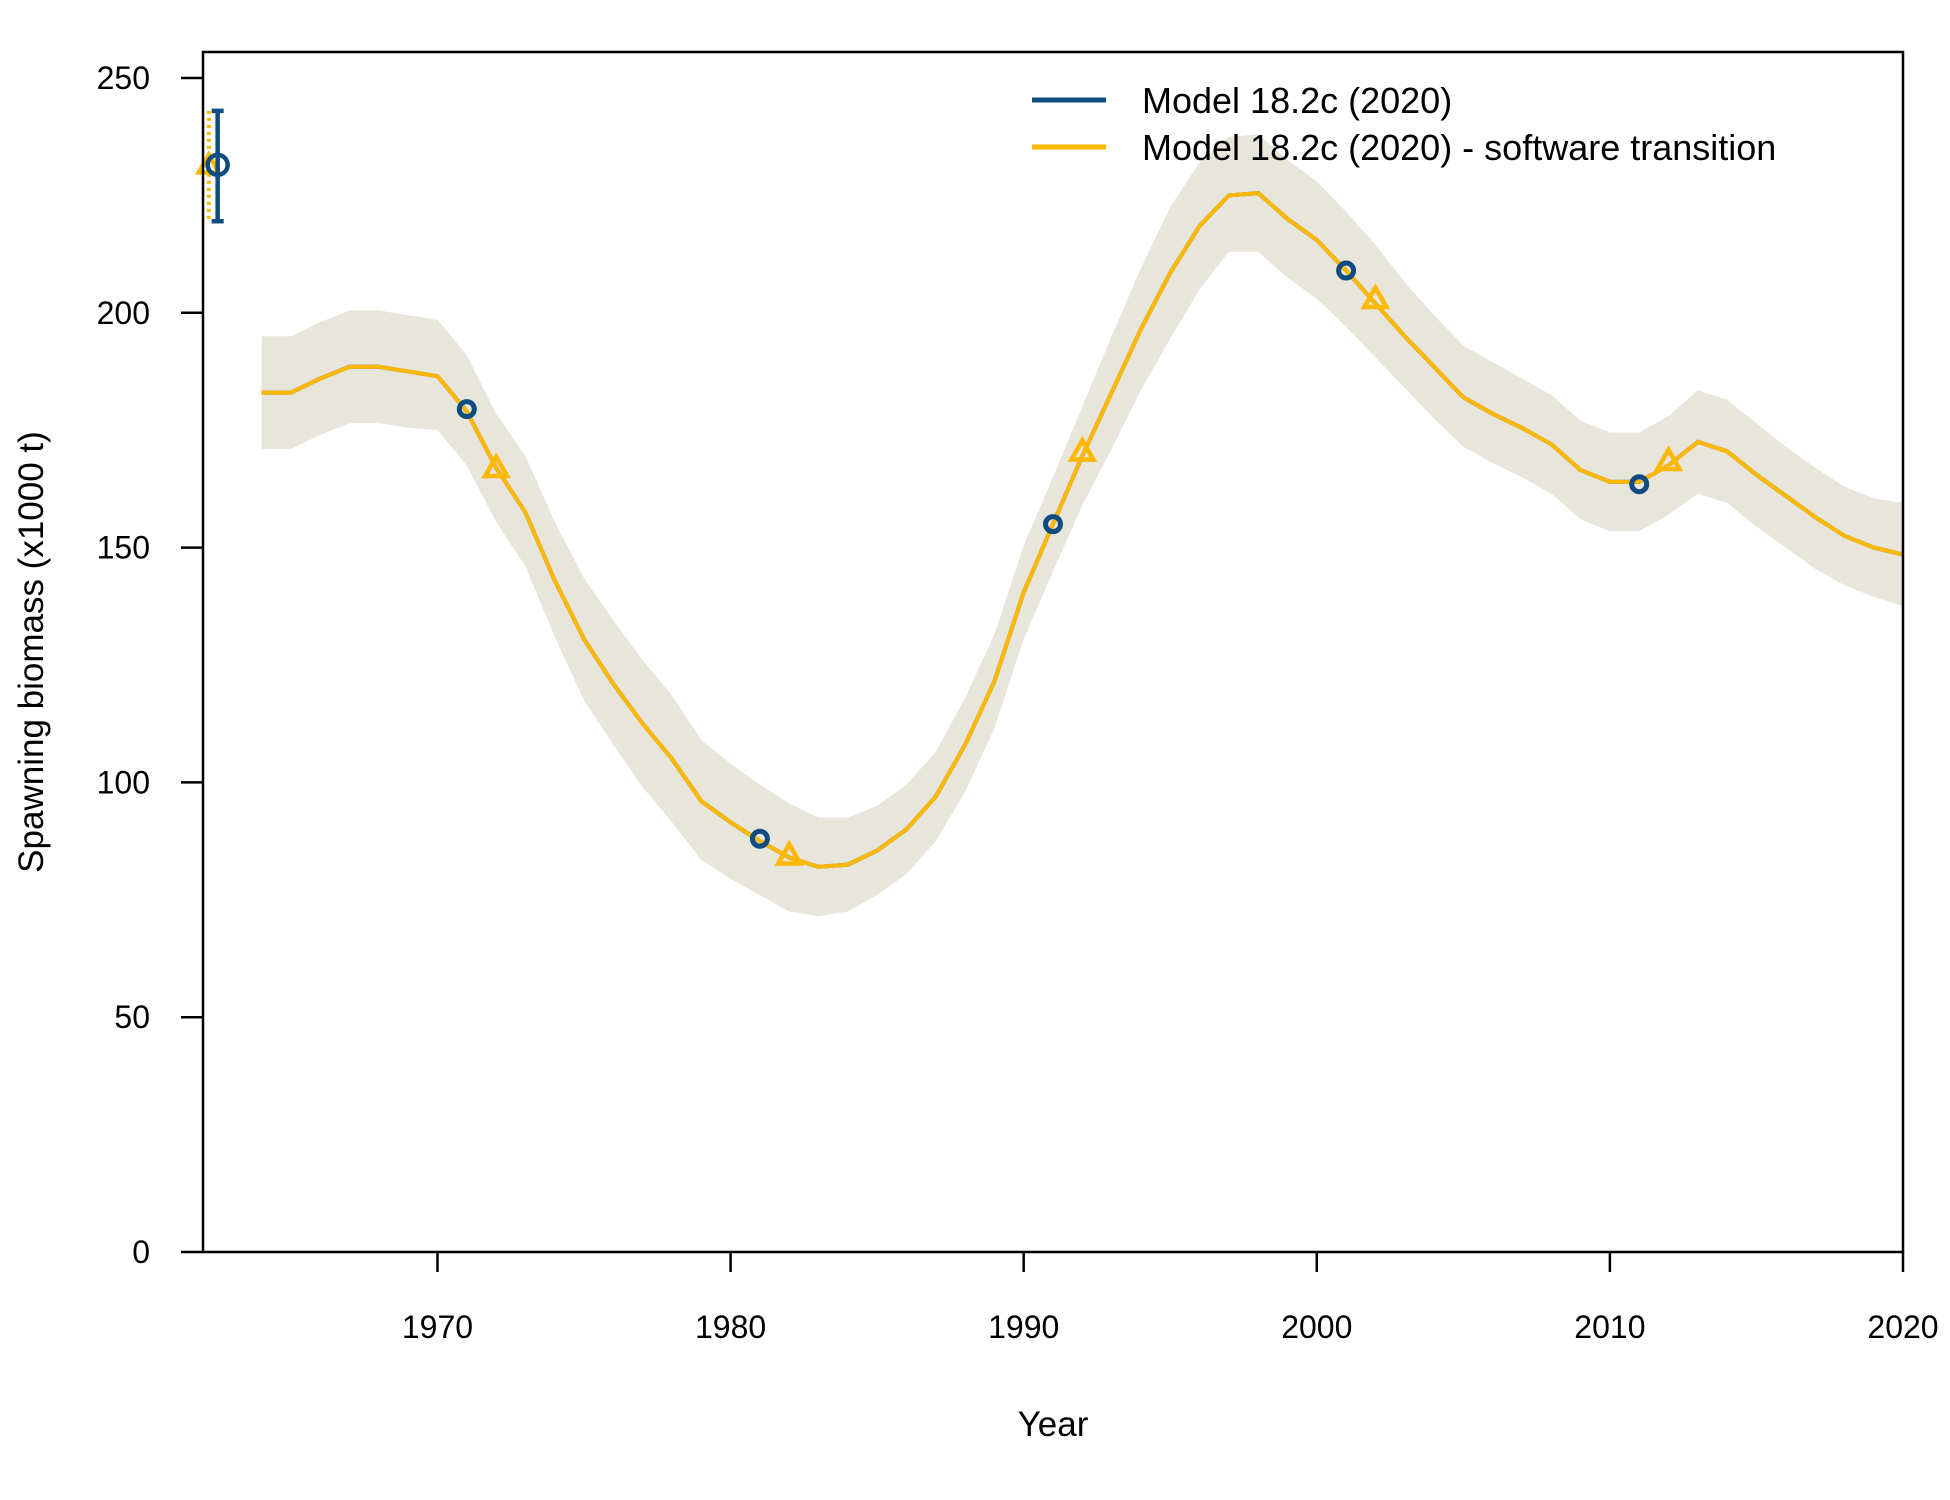 The width and height of the screenshot is (1950, 1500). What do you see at coordinates (141, 1252) in the screenshot?
I see `y-tick-label: 0` at bounding box center [141, 1252].